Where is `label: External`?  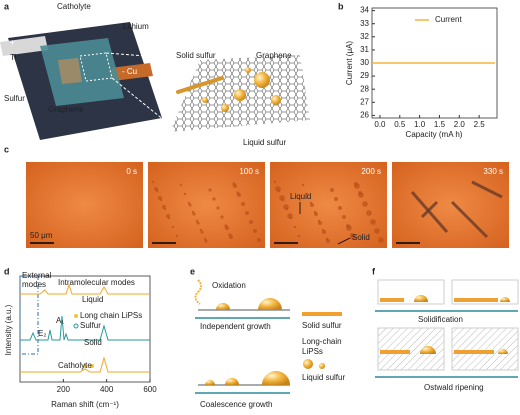 label: External is located at coordinates (37, 275).